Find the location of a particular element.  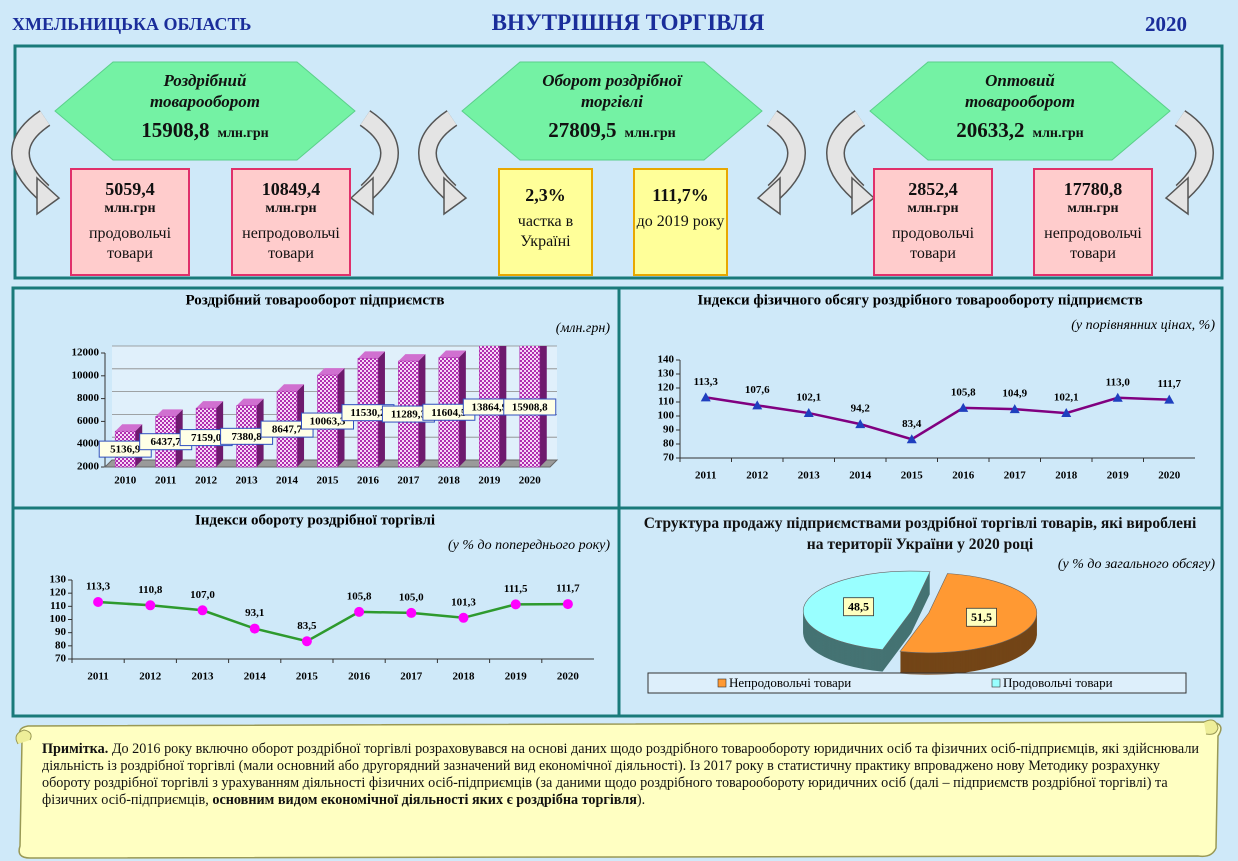

box-value: 10849,4 is located at coordinates (291, 189).